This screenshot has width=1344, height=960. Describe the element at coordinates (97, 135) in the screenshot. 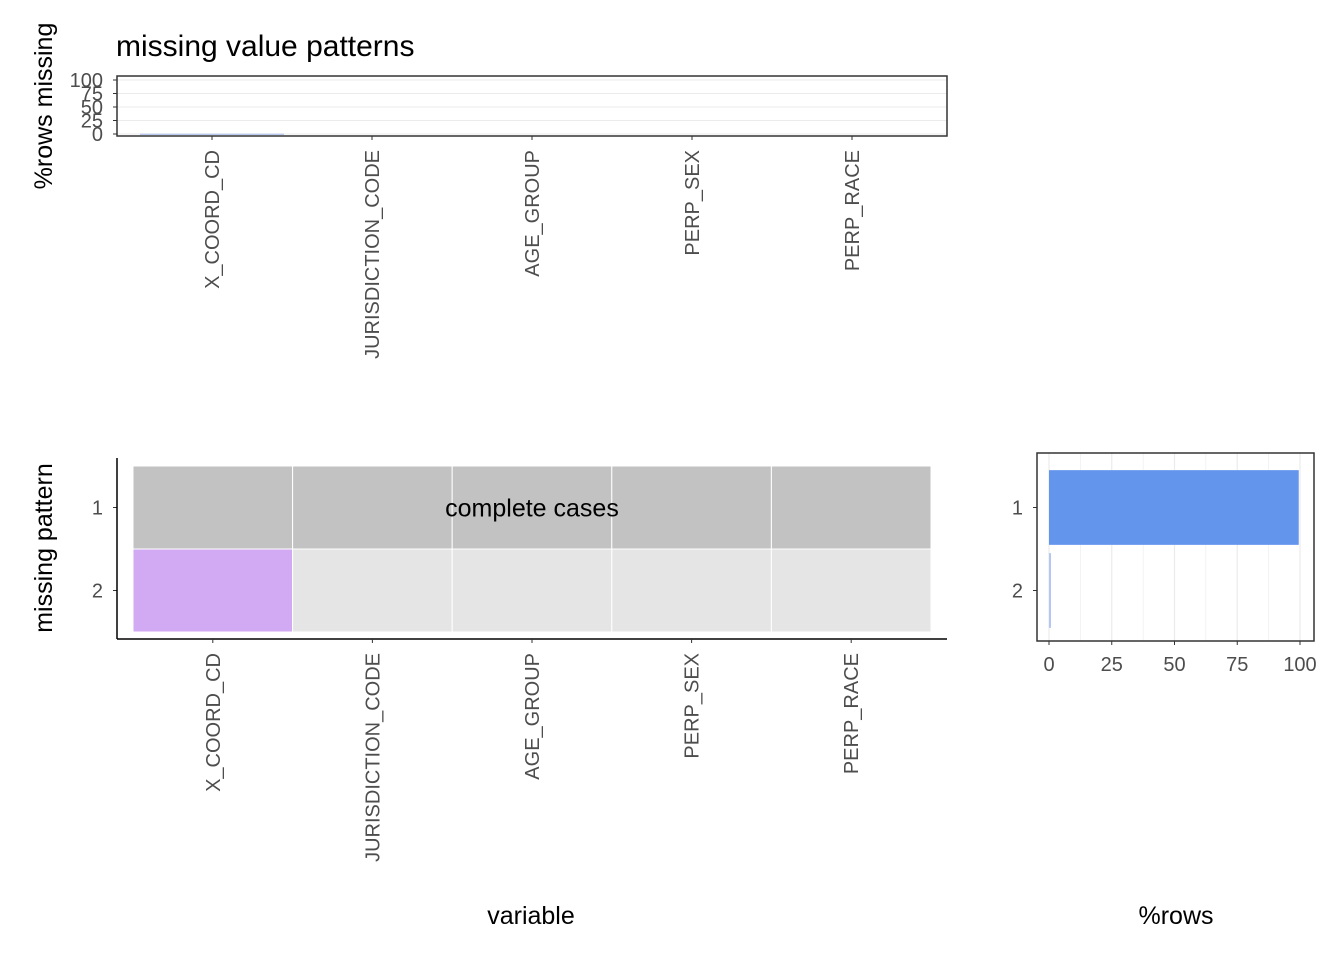

I see `top-y-tick-label: 0` at that location.